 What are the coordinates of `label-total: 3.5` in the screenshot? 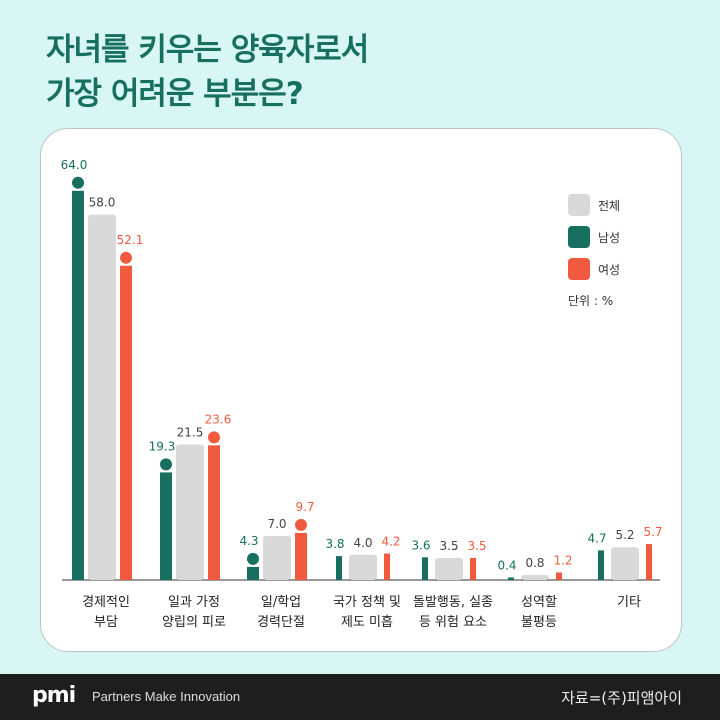 It's located at (448, 546).